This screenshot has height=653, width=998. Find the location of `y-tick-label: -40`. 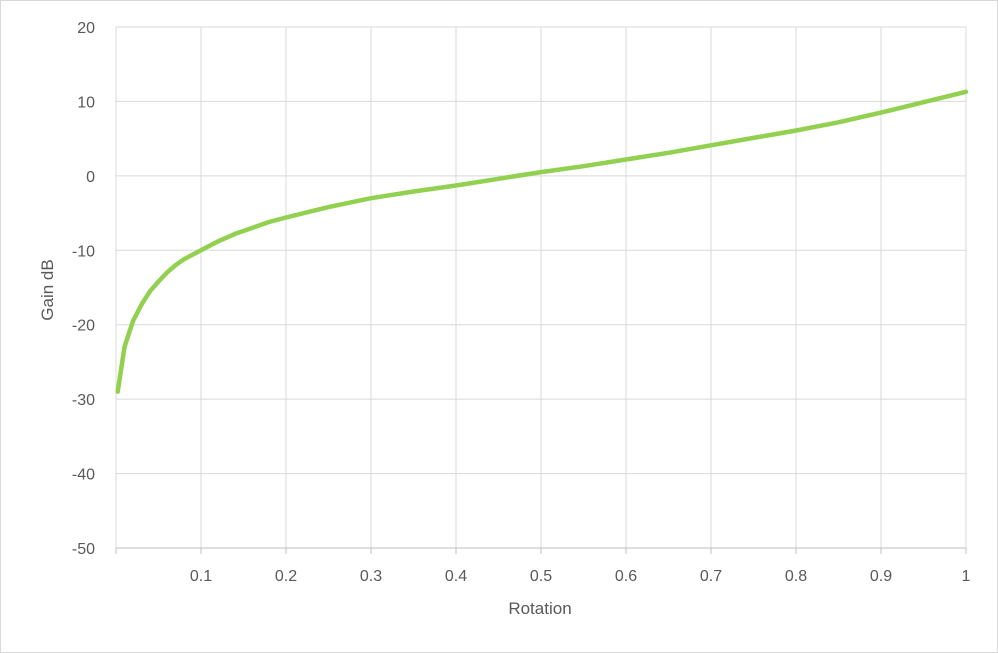

y-tick-label: -40 is located at coordinates (83, 475).